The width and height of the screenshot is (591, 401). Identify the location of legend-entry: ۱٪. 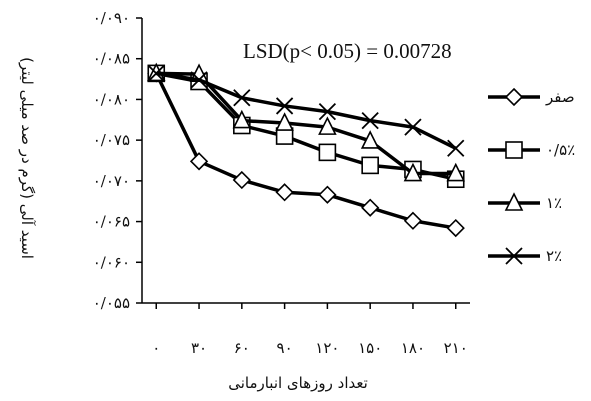
(525, 202).